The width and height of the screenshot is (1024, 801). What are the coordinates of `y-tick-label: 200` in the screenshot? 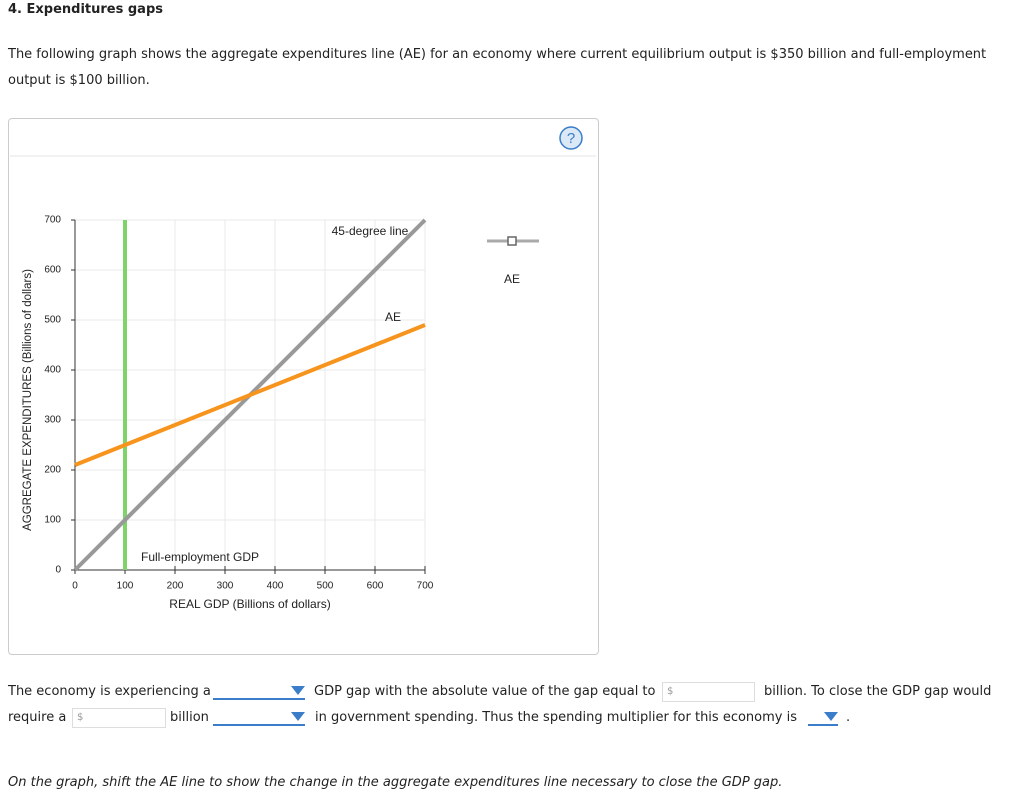 It's located at (52, 470).